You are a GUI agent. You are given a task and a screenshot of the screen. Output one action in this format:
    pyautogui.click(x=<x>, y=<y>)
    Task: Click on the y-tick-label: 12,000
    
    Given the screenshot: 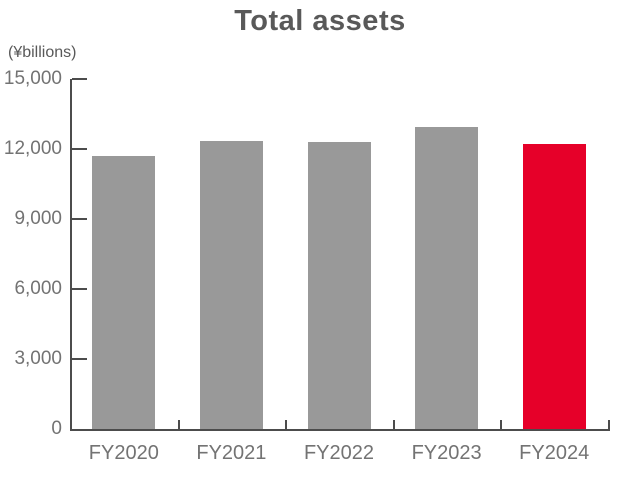 What is the action you would take?
    pyautogui.click(x=32, y=148)
    